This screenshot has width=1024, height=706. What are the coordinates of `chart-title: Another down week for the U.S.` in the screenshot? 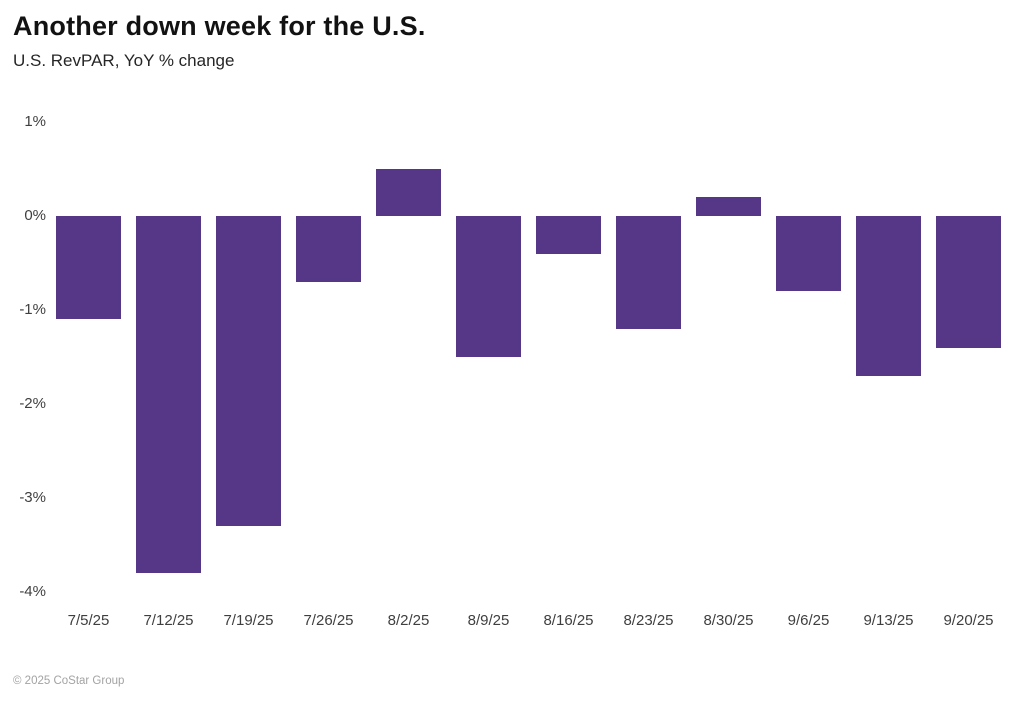 It's located at (219, 26).